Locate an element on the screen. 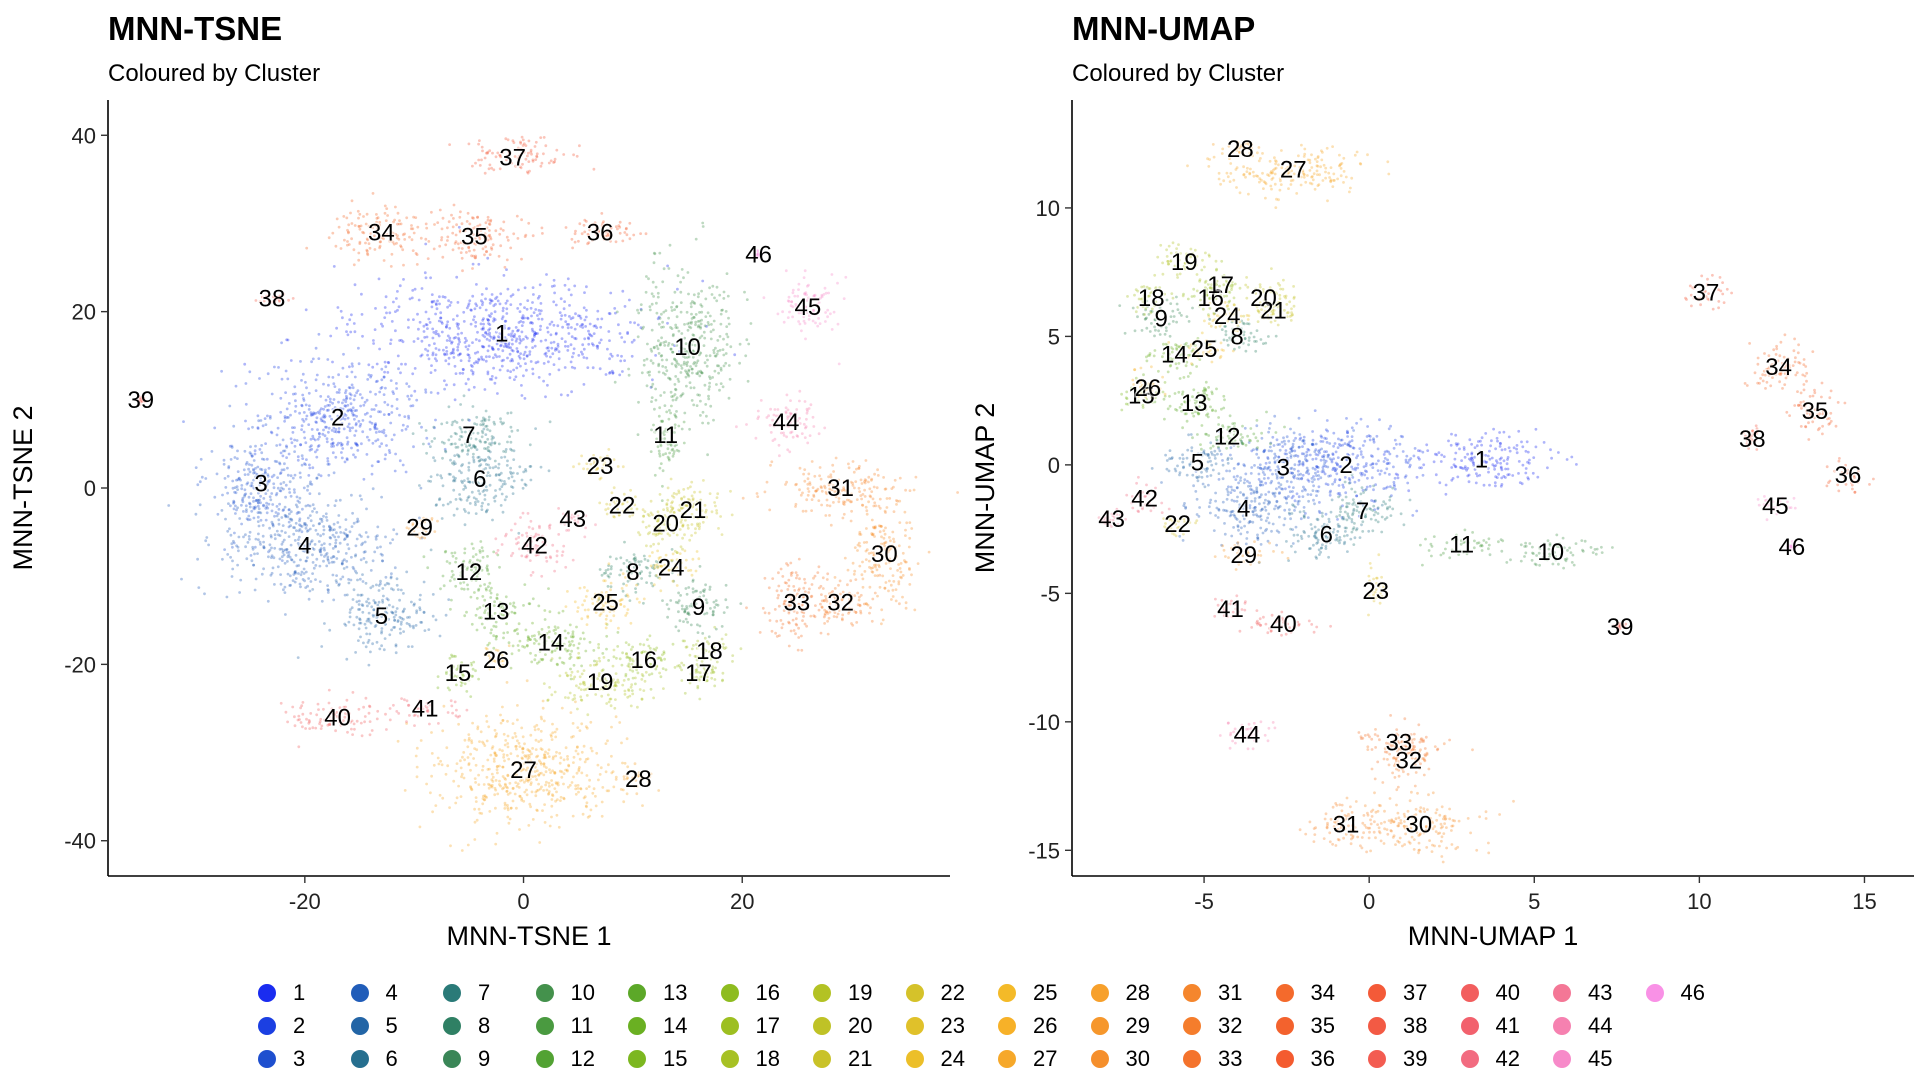 The image size is (1920, 1080). cluster-label-13: 13 is located at coordinates (496, 611).